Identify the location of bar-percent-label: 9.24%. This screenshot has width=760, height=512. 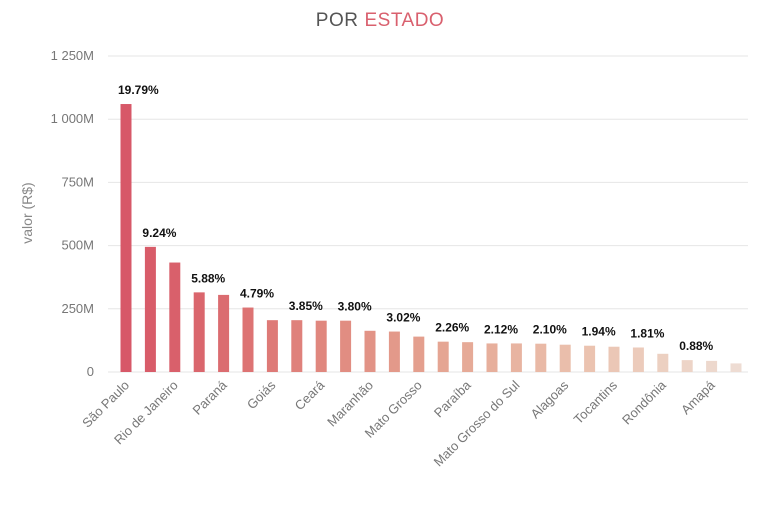
(159, 233).